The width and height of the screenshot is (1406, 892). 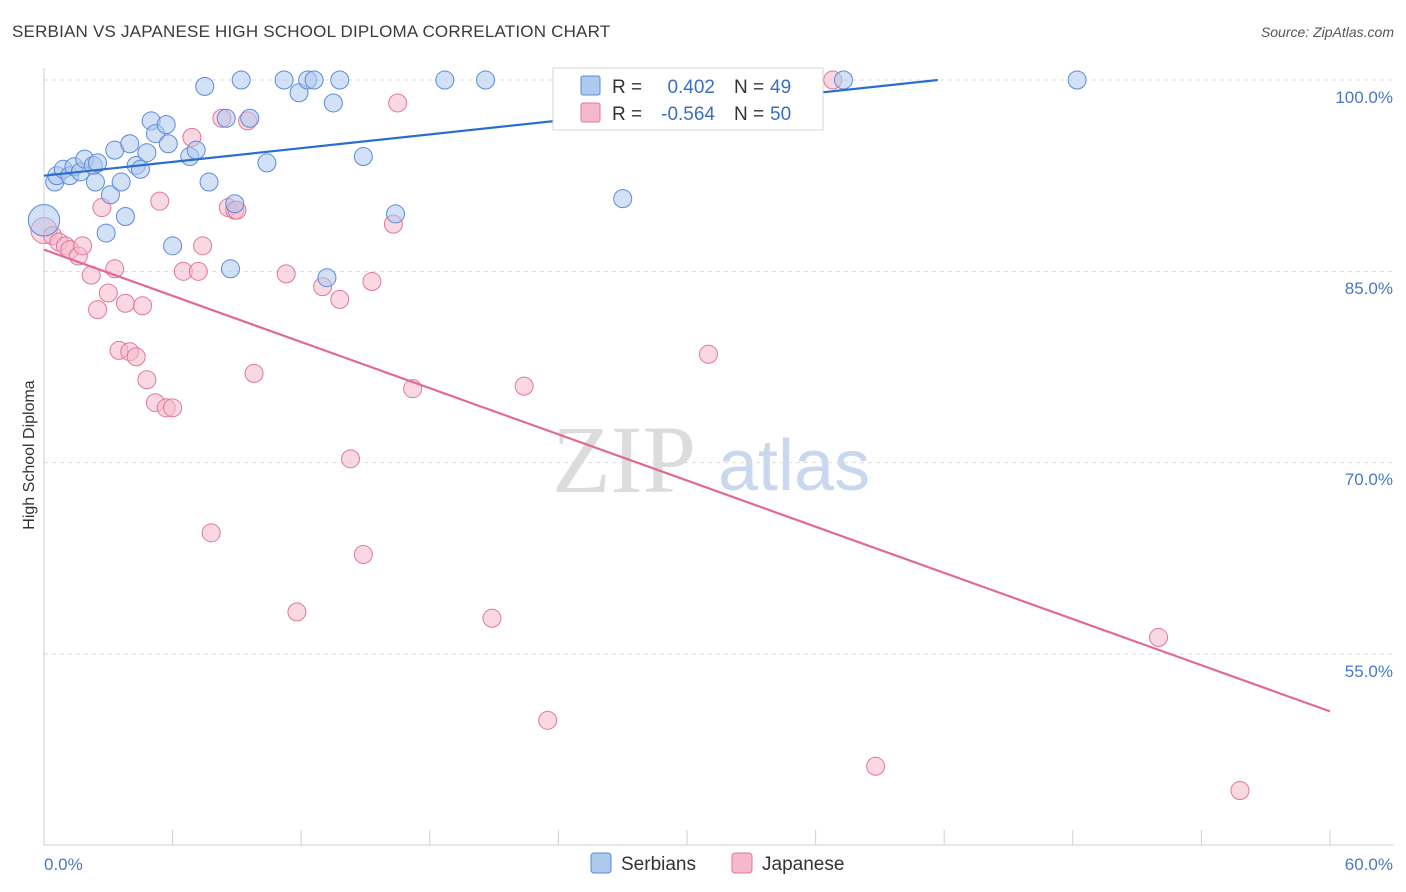 I want to click on watermark: ZIP atlas, so click(x=711, y=459).